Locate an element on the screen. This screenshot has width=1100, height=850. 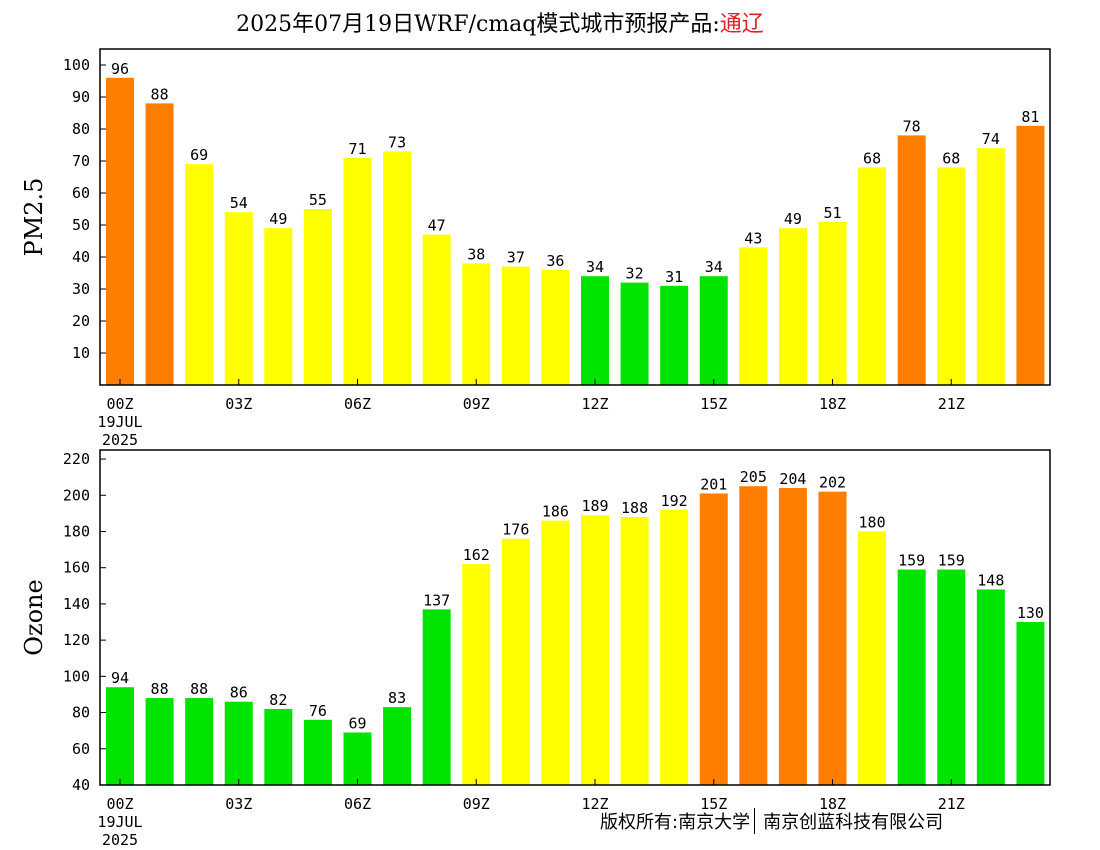
pm25-value-label: 68 is located at coordinates (872, 158).